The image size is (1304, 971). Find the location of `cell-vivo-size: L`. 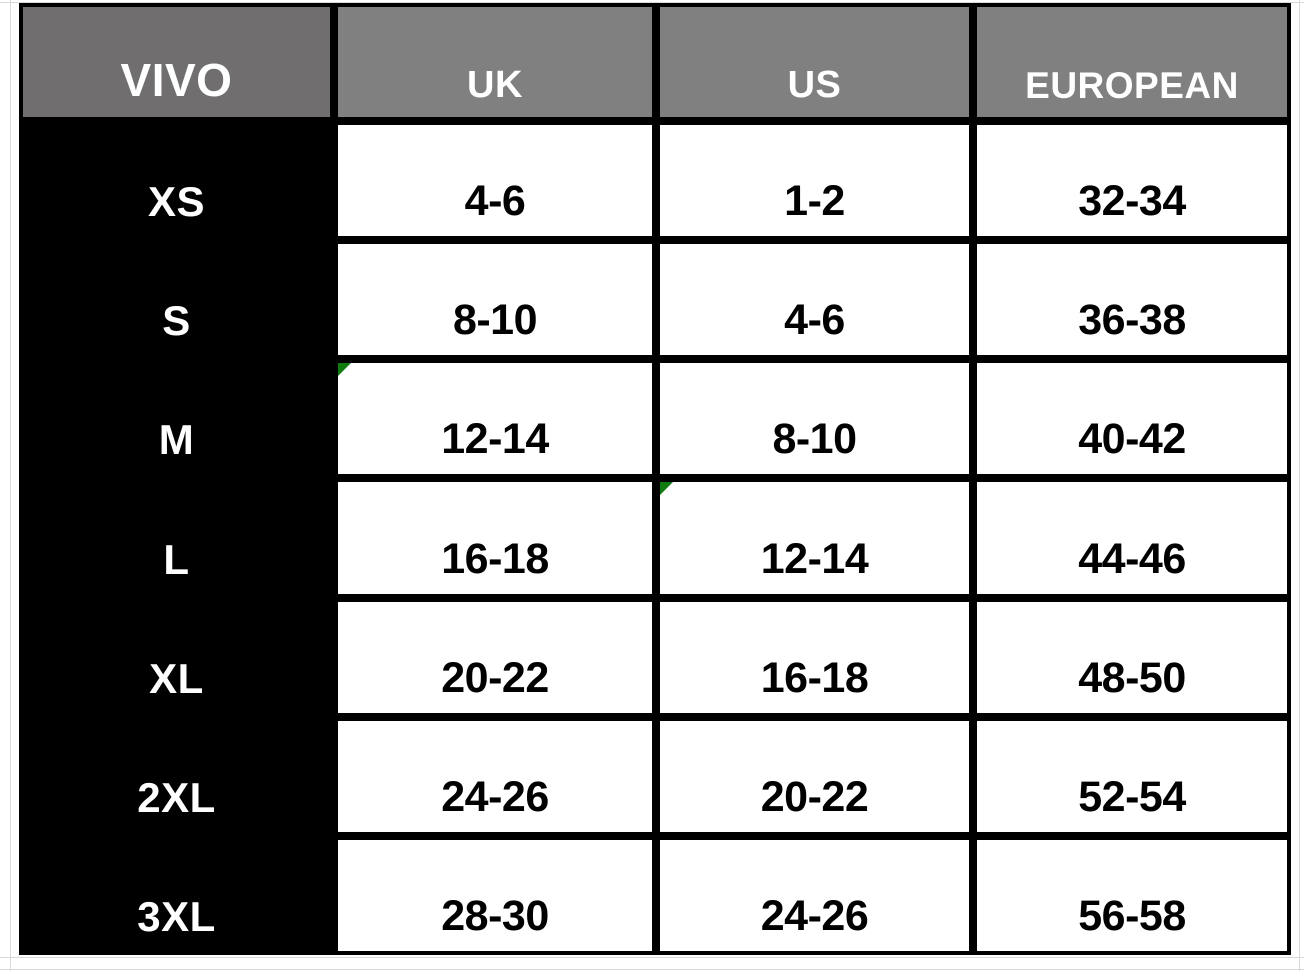

cell-vivo-size: L is located at coordinates (176, 538).